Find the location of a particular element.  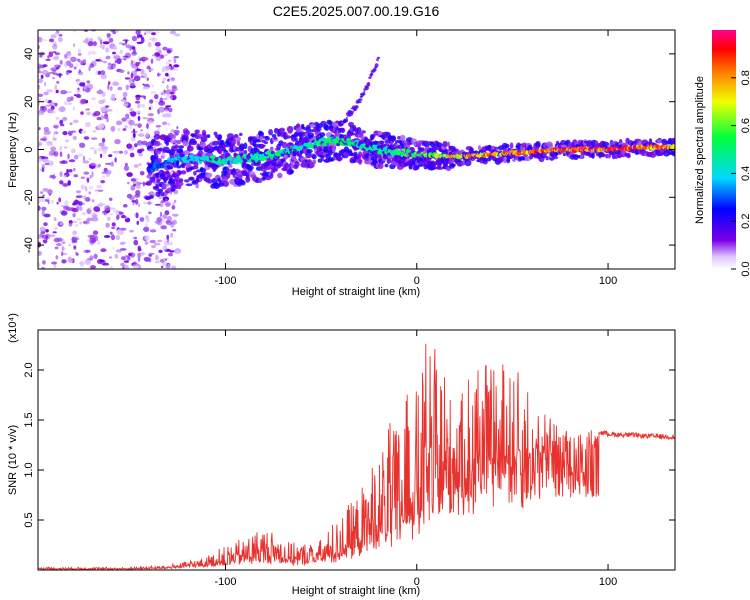

colorbar-label: Normalized spectral amplitude is located at coordinates (700, 150).